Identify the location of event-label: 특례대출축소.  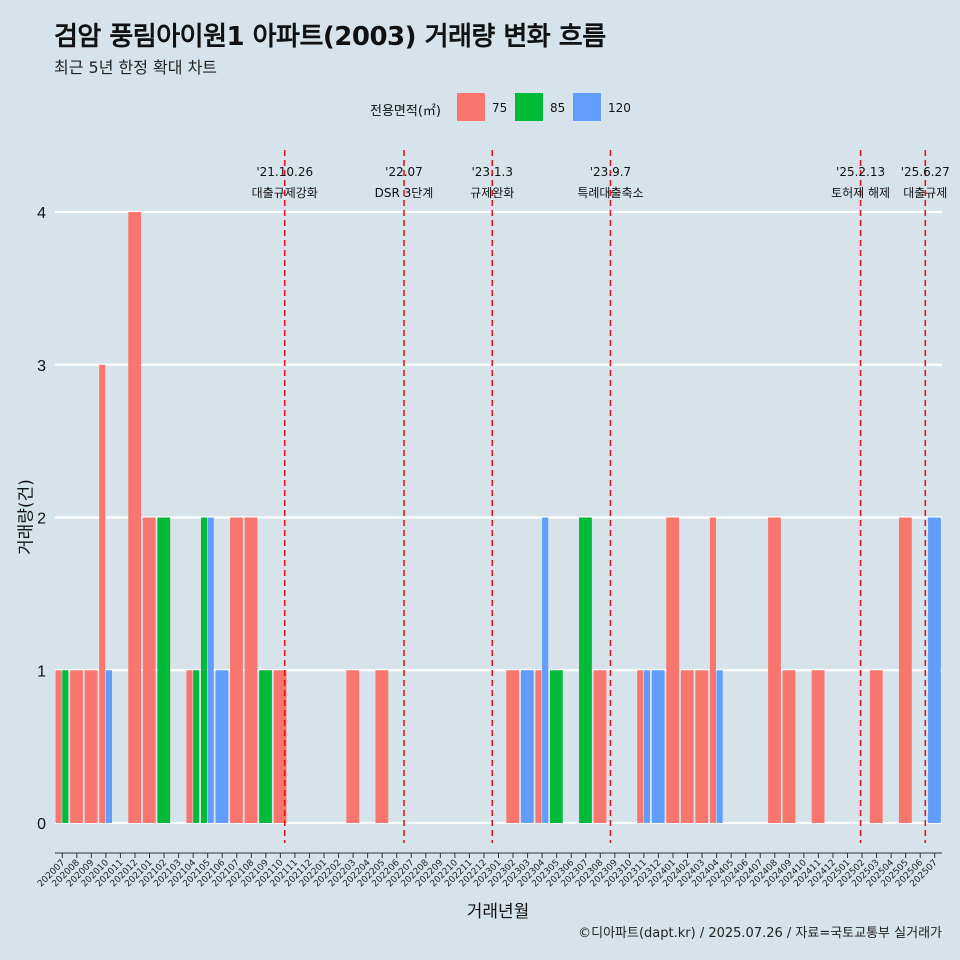
(610, 193).